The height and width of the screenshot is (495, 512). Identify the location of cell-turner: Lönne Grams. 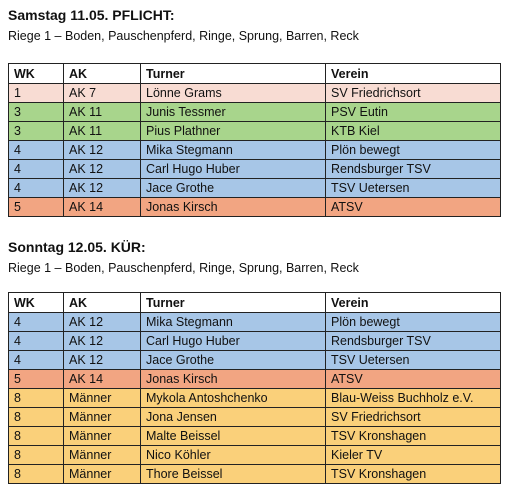
(233, 93).